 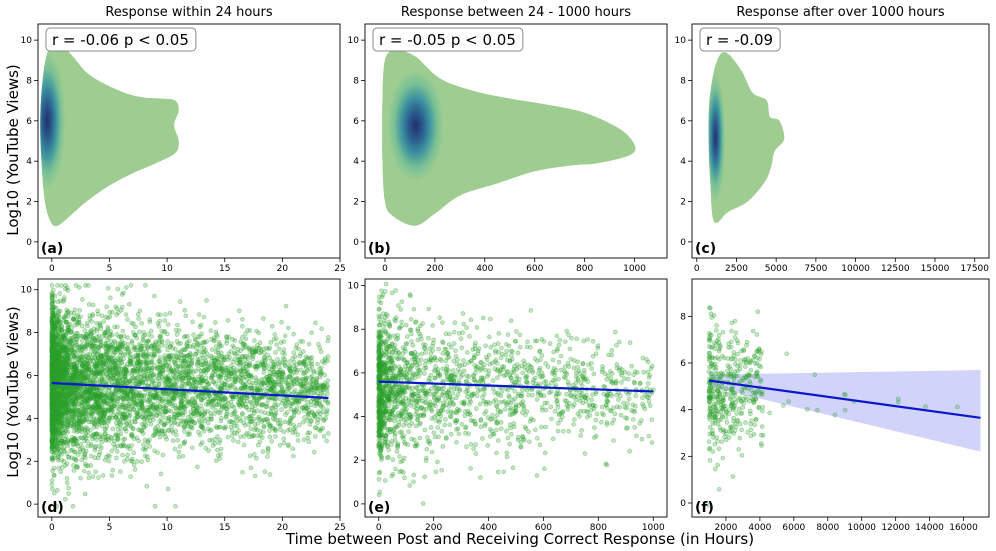 What do you see at coordinates (189, 12) in the screenshot?
I see `panel-title-a: Response within 24 hours` at bounding box center [189, 12].